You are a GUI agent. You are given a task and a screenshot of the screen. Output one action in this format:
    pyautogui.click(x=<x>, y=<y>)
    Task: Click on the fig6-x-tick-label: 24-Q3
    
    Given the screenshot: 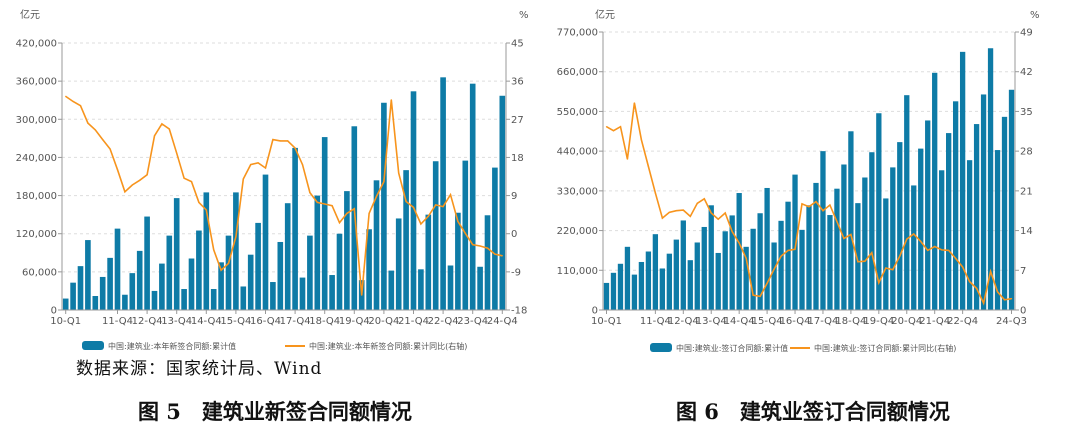 What is the action you would take?
    pyautogui.click(x=1011, y=321)
    